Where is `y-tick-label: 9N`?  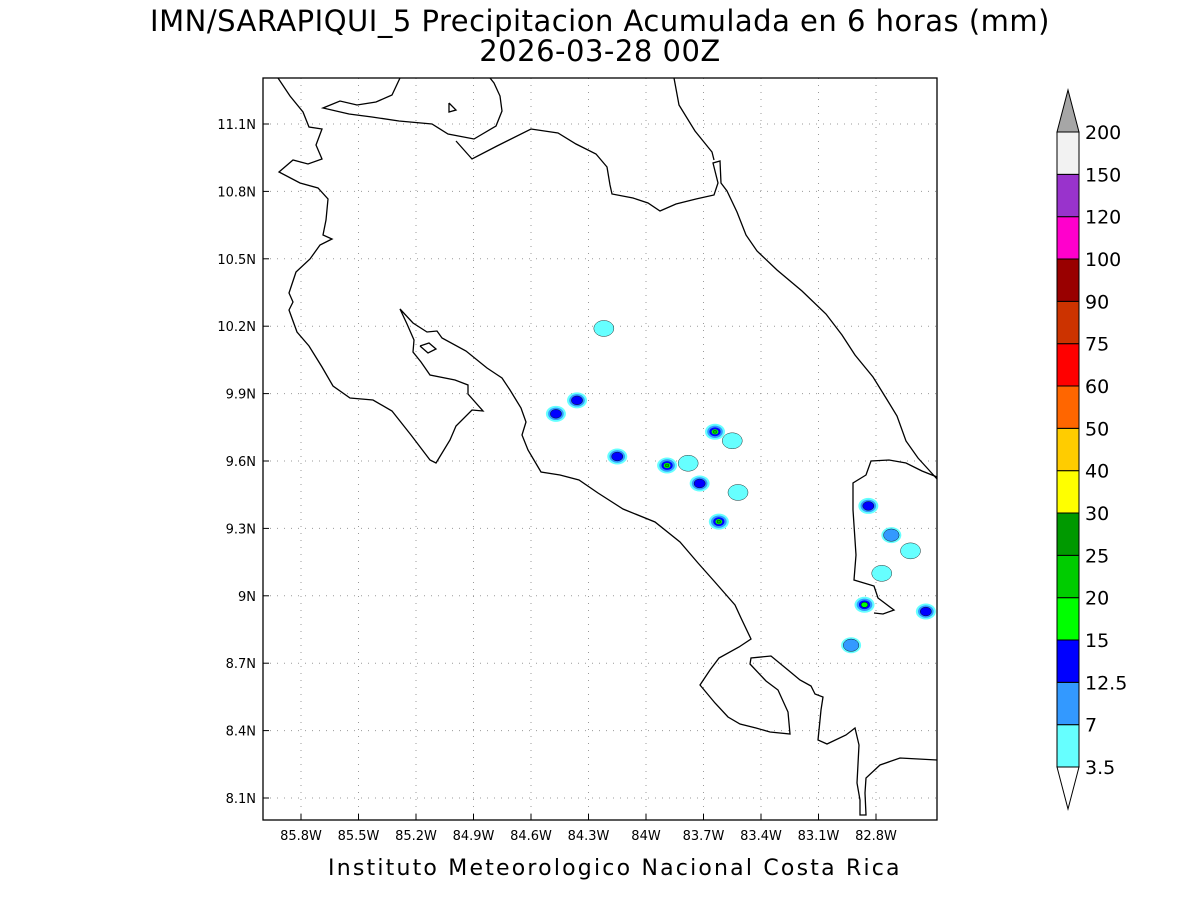 y-tick-label: 9N is located at coordinates (247, 597).